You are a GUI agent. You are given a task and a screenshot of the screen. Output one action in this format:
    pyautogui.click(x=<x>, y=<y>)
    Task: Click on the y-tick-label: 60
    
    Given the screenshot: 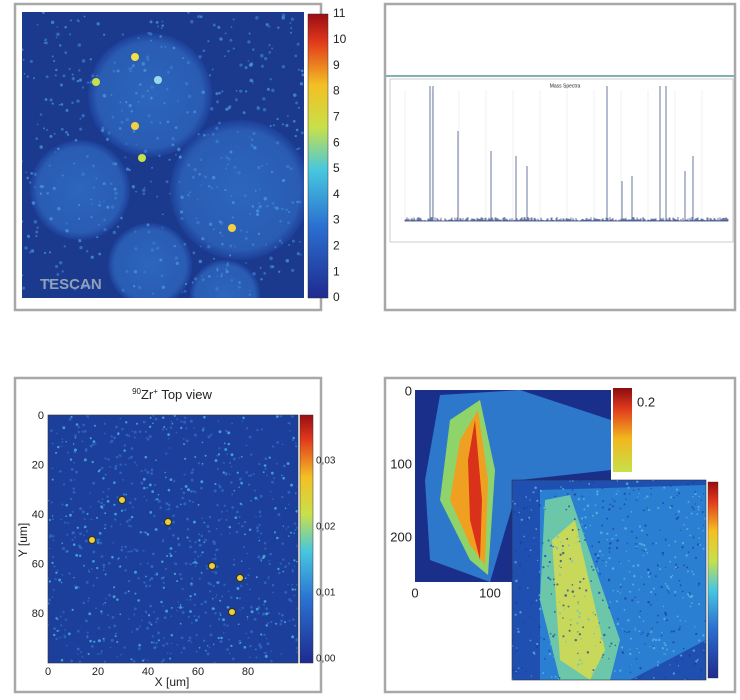 What is the action you would take?
    pyautogui.click(x=38, y=564)
    